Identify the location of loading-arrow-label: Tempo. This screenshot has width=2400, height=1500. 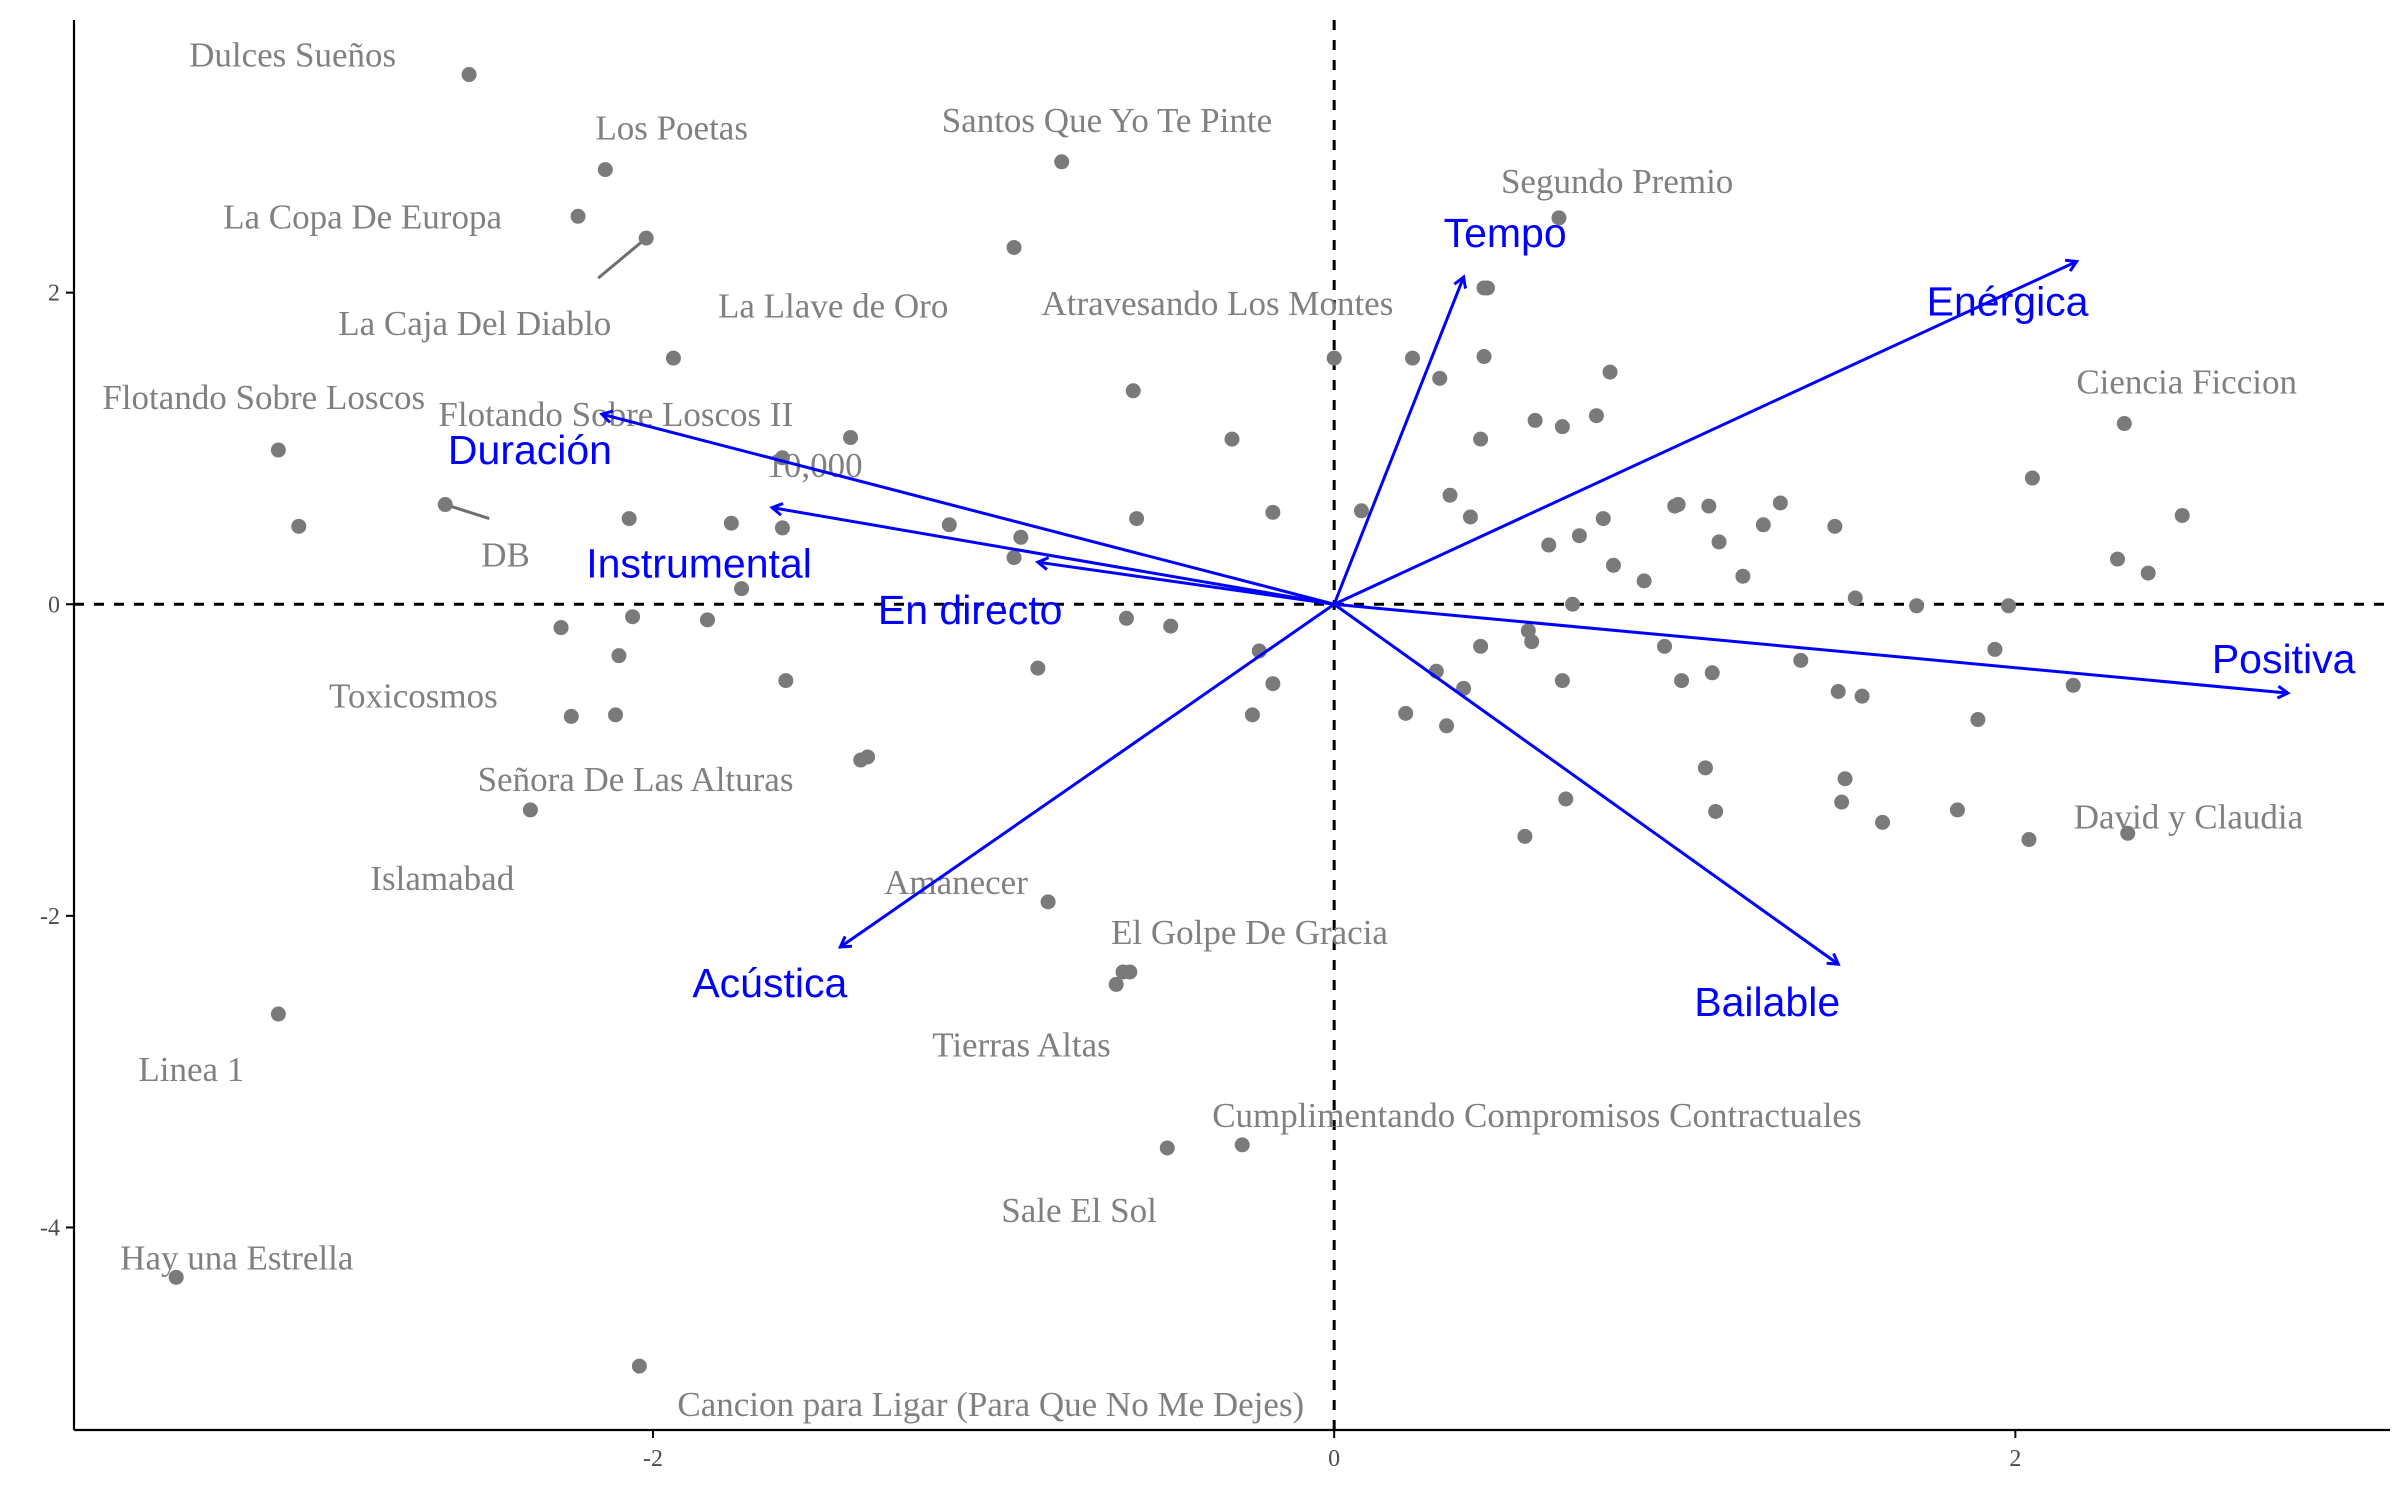
(1505, 233).